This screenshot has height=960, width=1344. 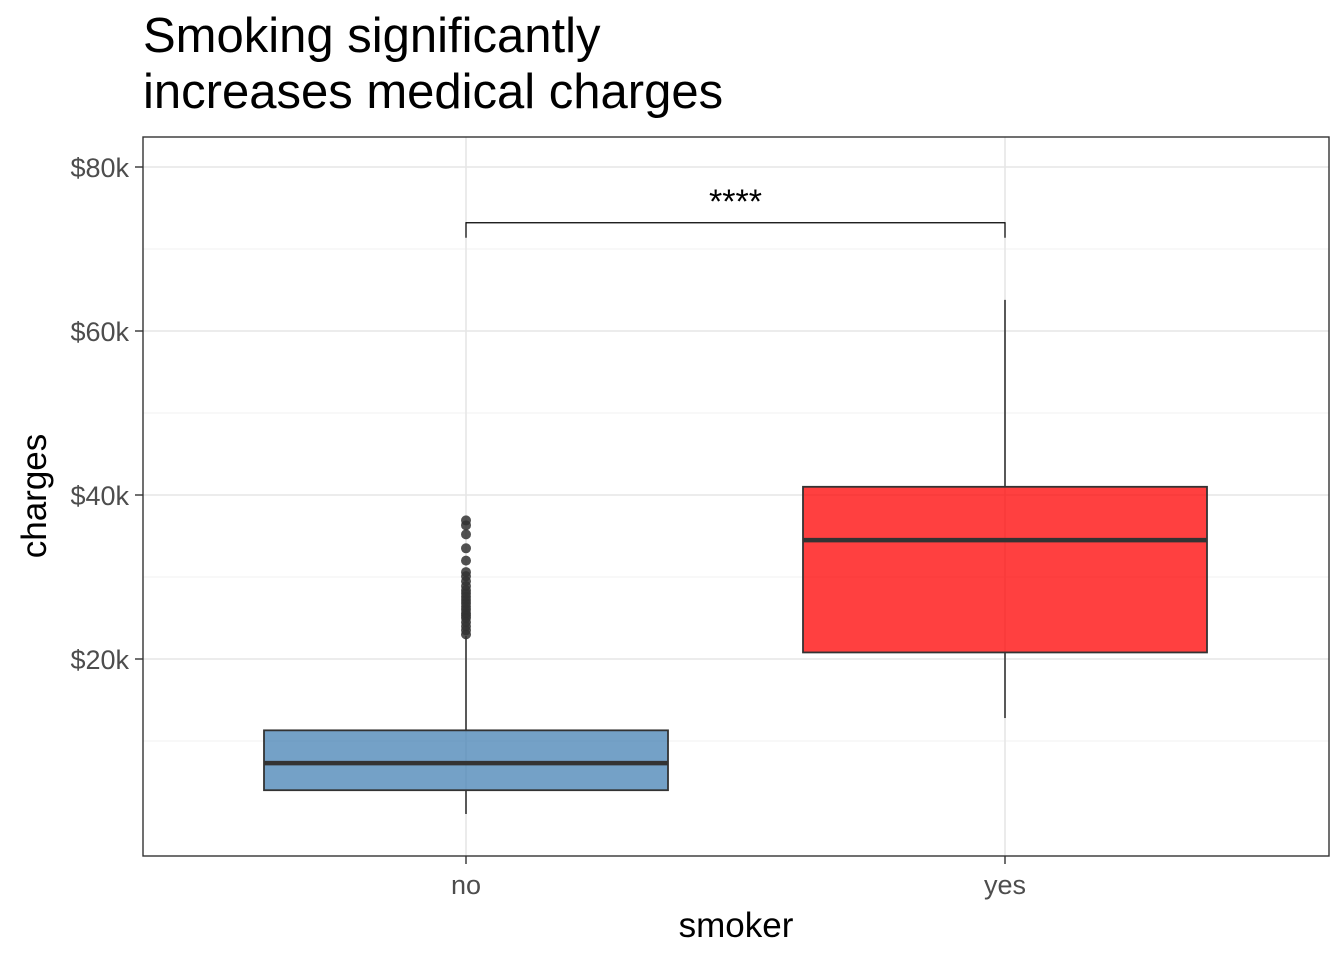 I want to click on chart-title-line-2: increases medical charges, so click(x=433, y=92).